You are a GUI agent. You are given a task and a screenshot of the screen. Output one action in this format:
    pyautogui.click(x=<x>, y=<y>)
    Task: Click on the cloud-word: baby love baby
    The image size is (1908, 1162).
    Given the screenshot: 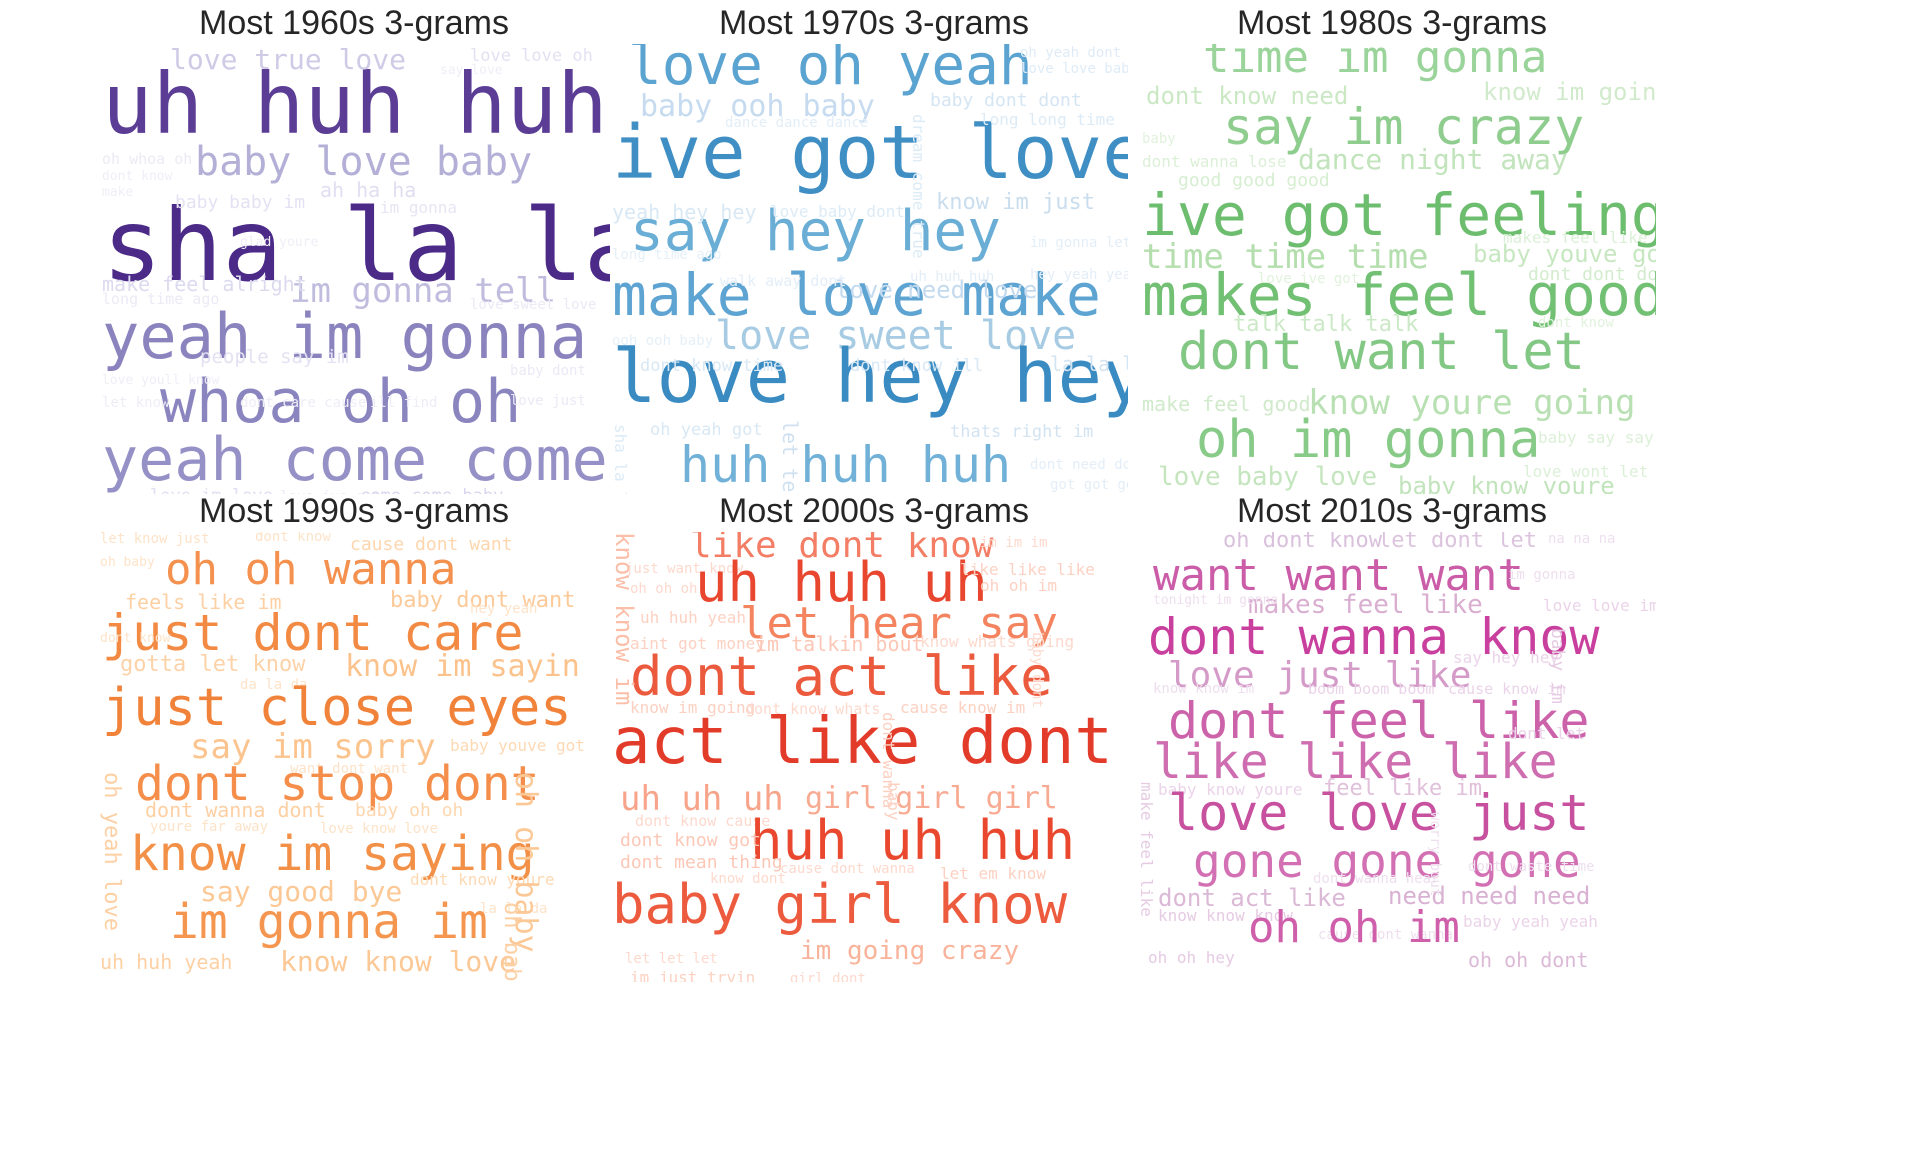 What is the action you would take?
    pyautogui.click(x=364, y=162)
    